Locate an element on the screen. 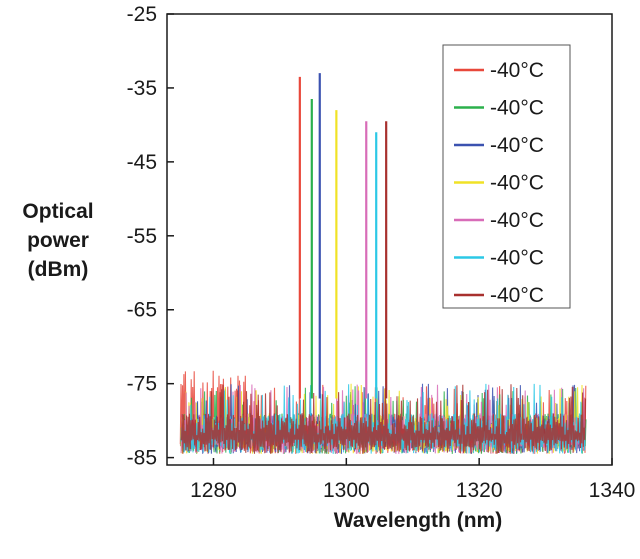 Image resolution: width=640 pixels, height=559 pixels. x-tick-label: 1320 is located at coordinates (479, 490).